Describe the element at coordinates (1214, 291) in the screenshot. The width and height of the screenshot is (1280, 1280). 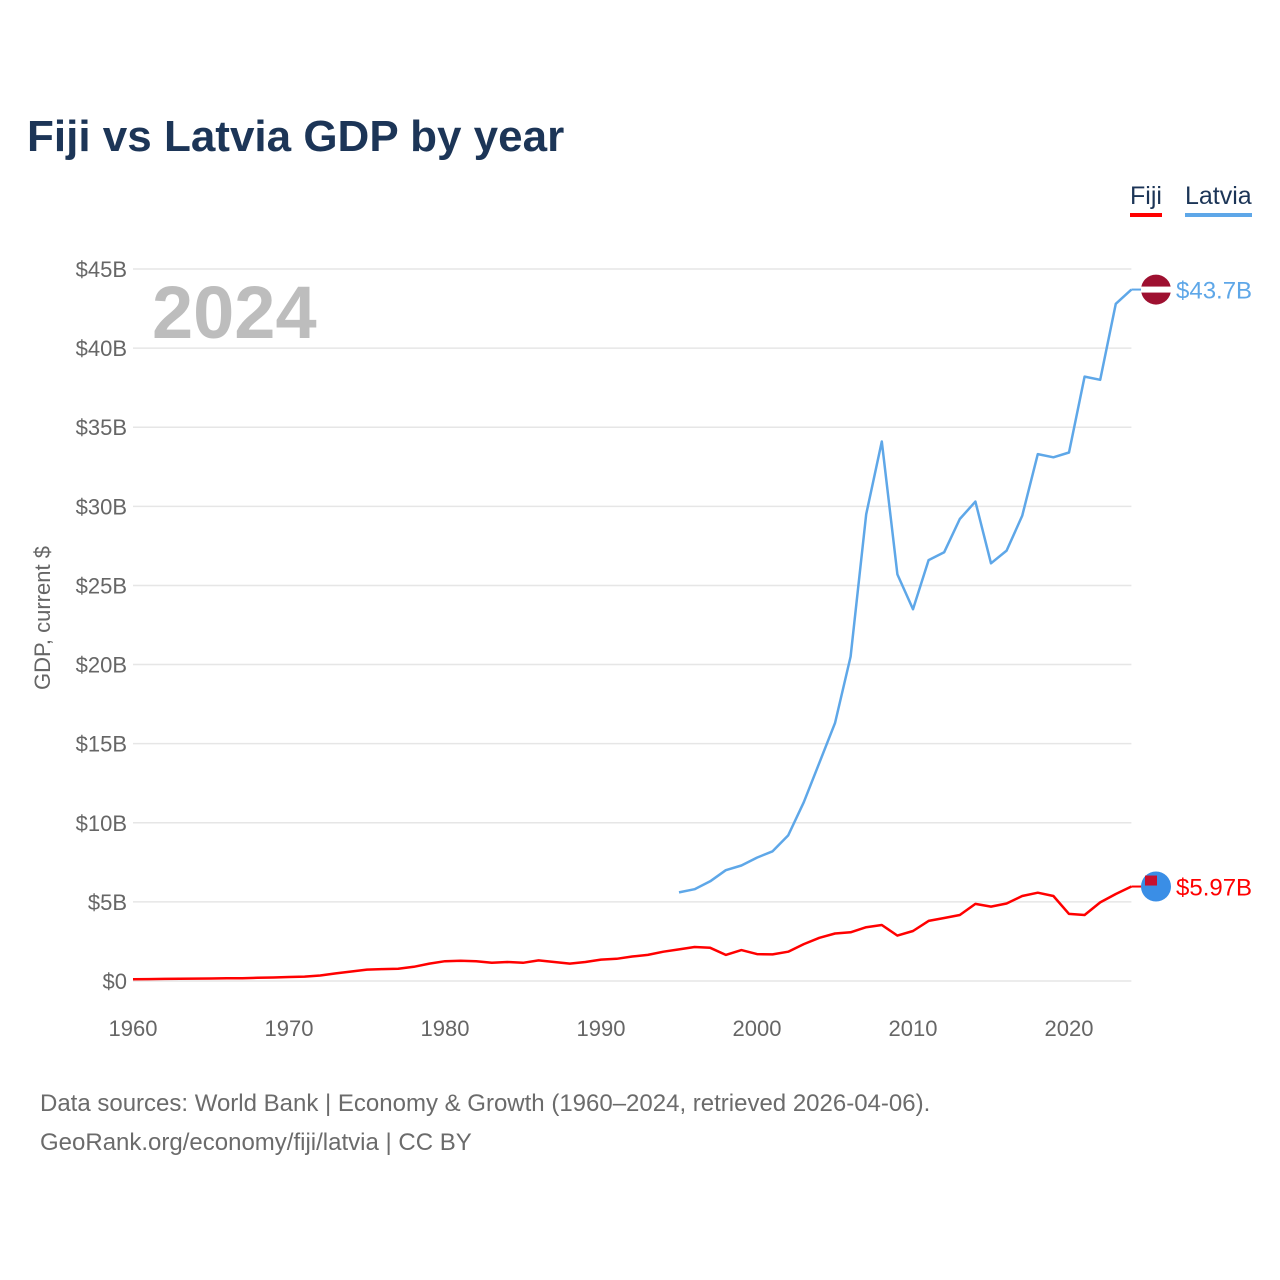
I see `end-value-label-latvia: $43.7B` at that location.